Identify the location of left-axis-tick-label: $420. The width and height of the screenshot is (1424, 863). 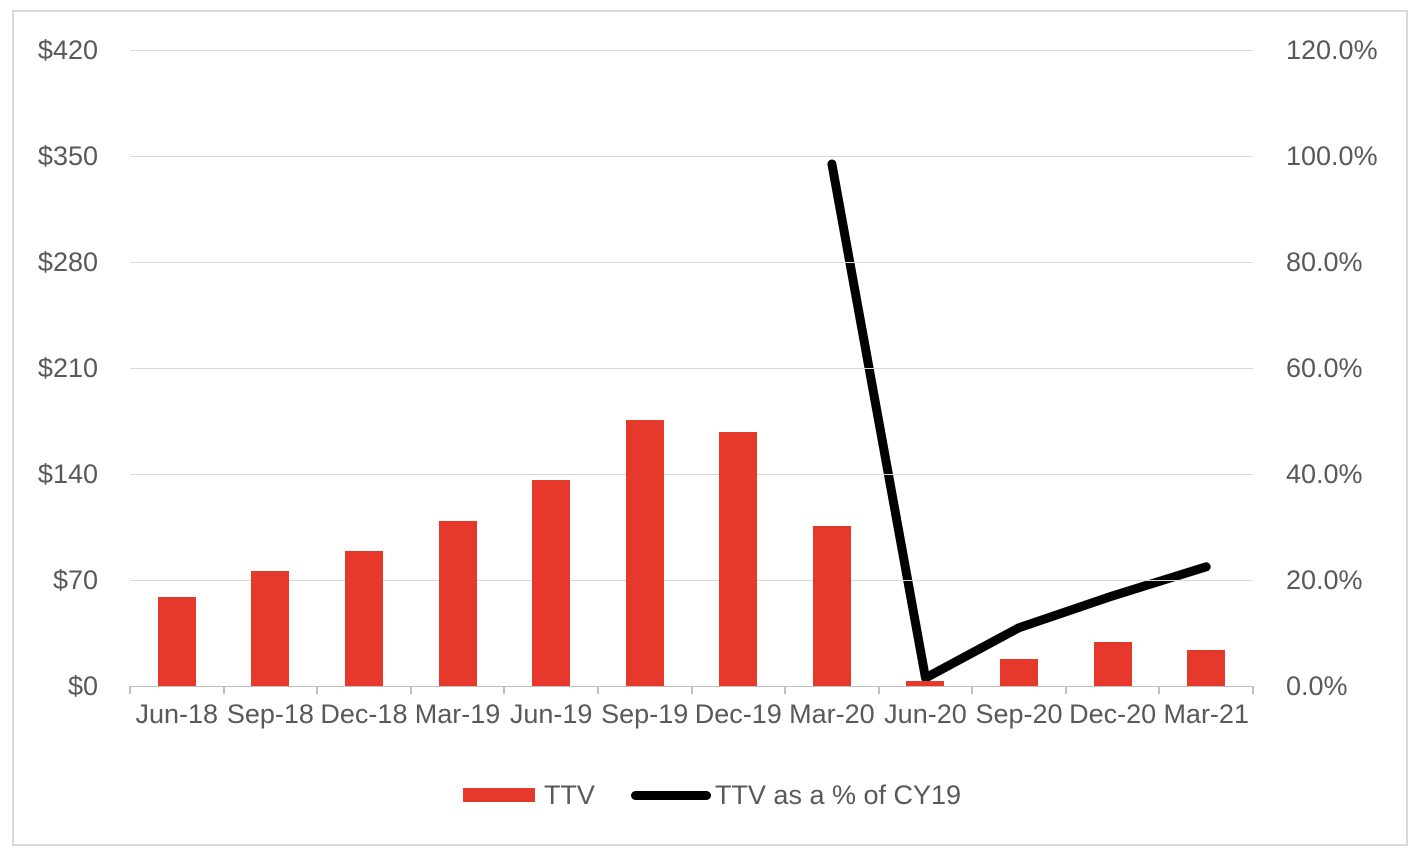
(67, 50).